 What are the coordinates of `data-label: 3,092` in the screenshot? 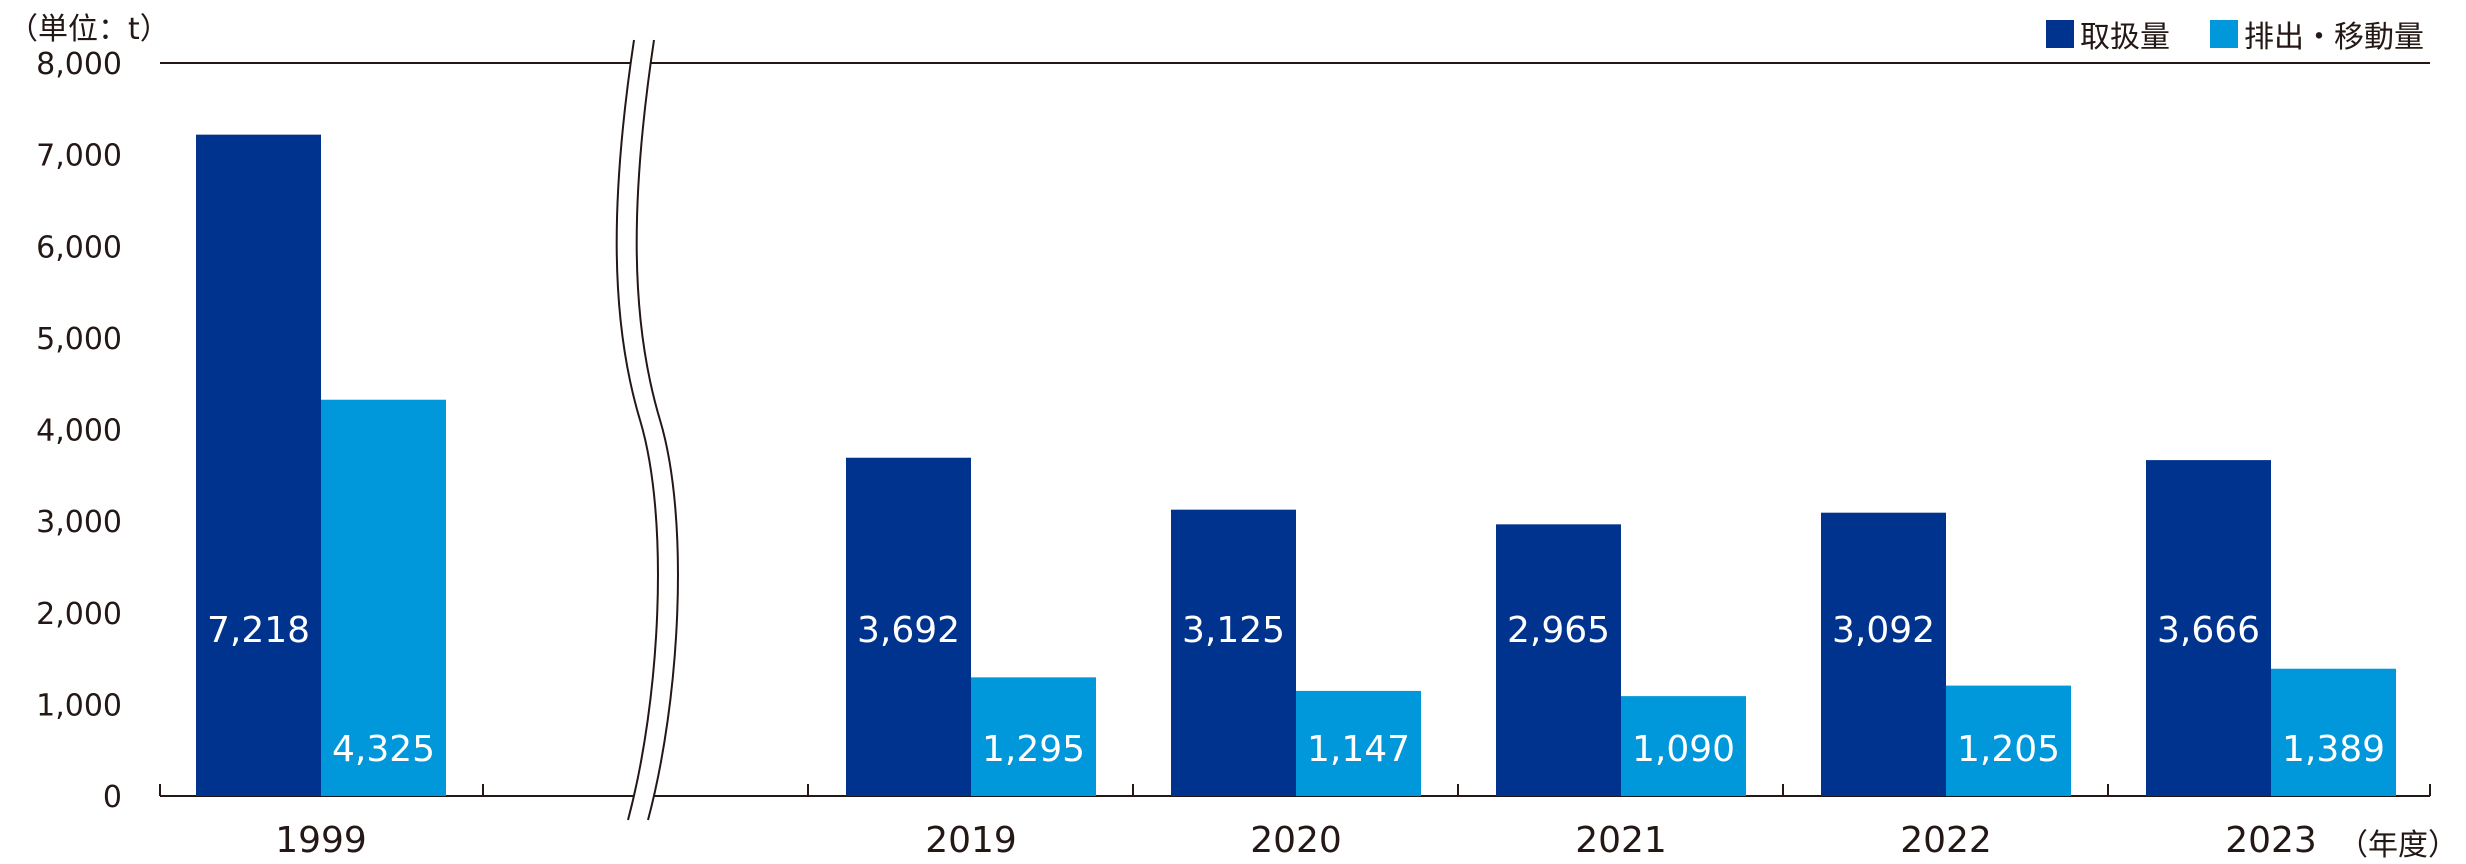 It's located at (1883, 630).